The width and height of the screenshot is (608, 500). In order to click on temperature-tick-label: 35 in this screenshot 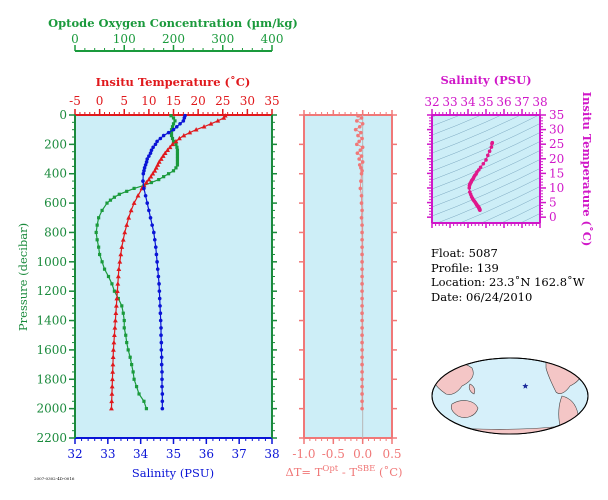, I will do `click(271, 101)`.